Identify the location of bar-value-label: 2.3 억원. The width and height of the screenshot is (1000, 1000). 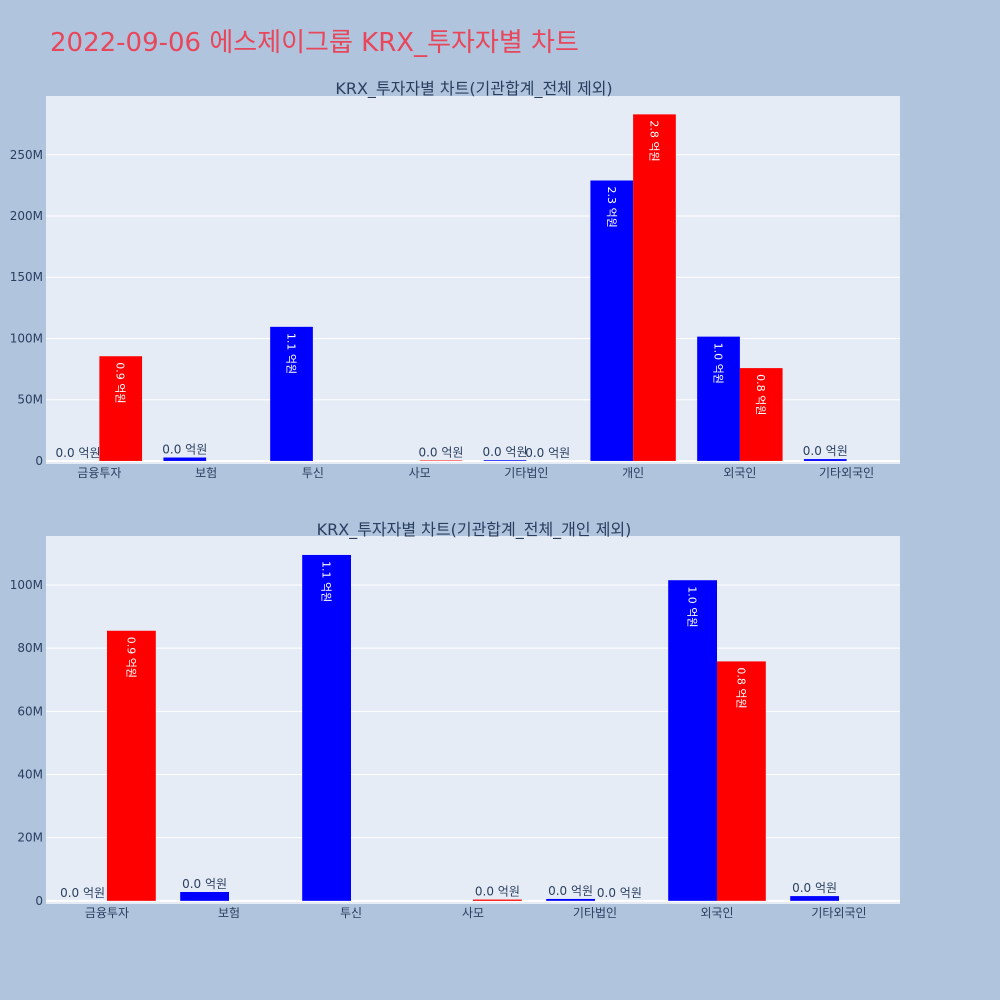
(611, 206).